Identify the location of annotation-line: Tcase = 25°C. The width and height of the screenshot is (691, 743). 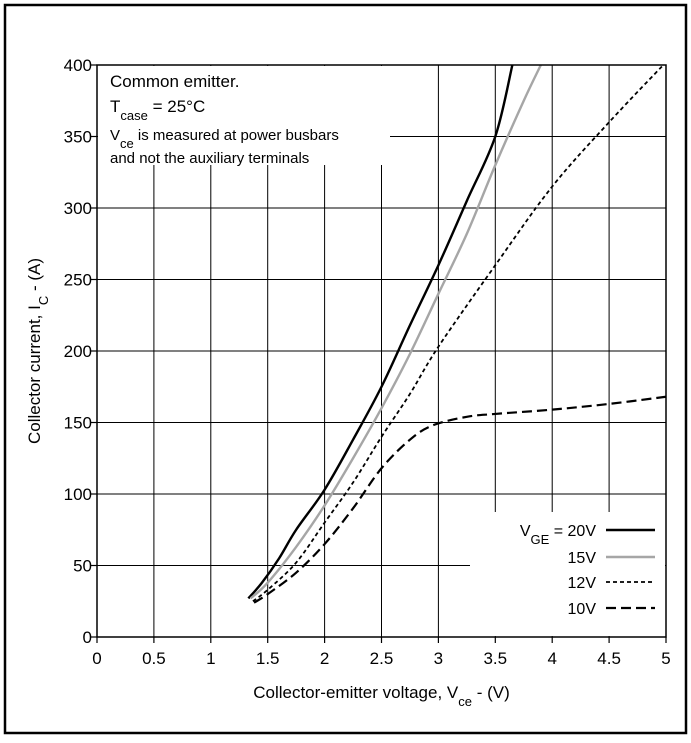
(157, 110).